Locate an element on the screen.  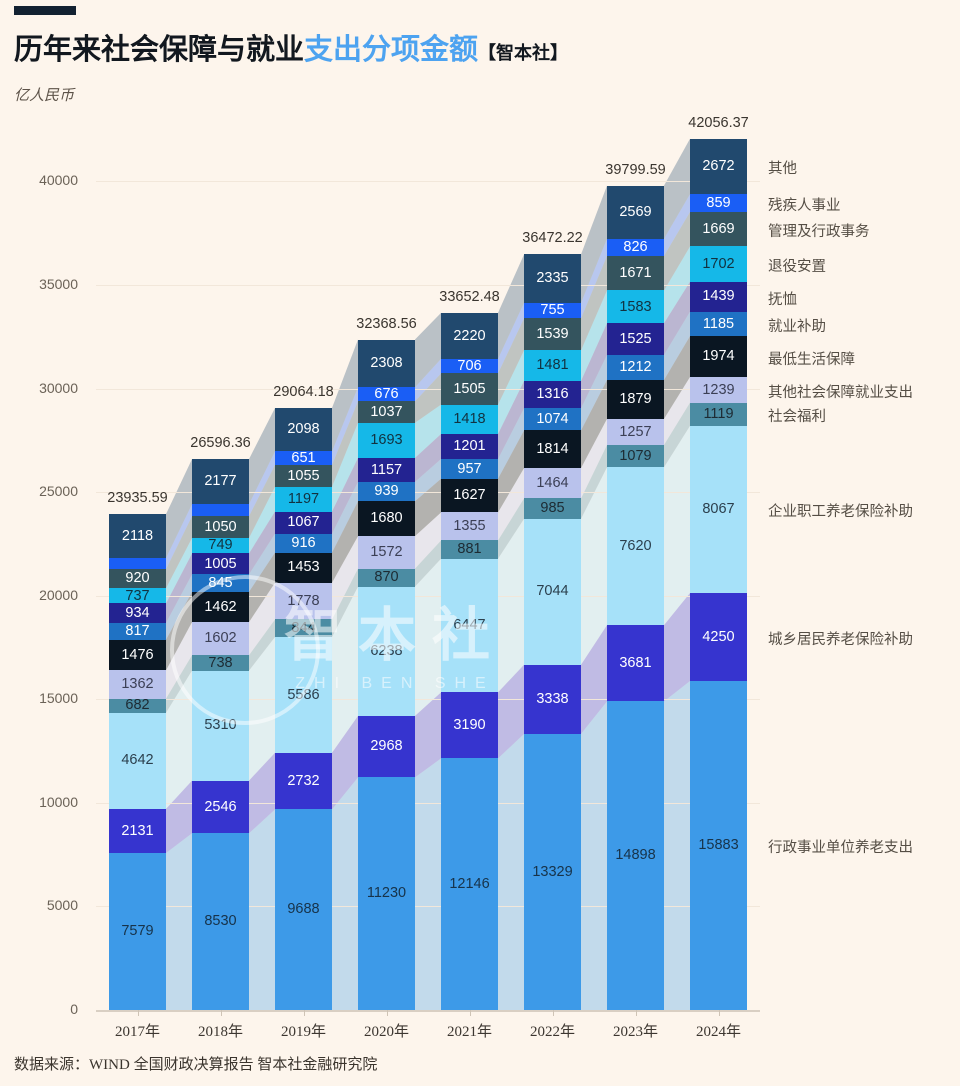
legend-item-5: 抚恤 is located at coordinates (782, 299).